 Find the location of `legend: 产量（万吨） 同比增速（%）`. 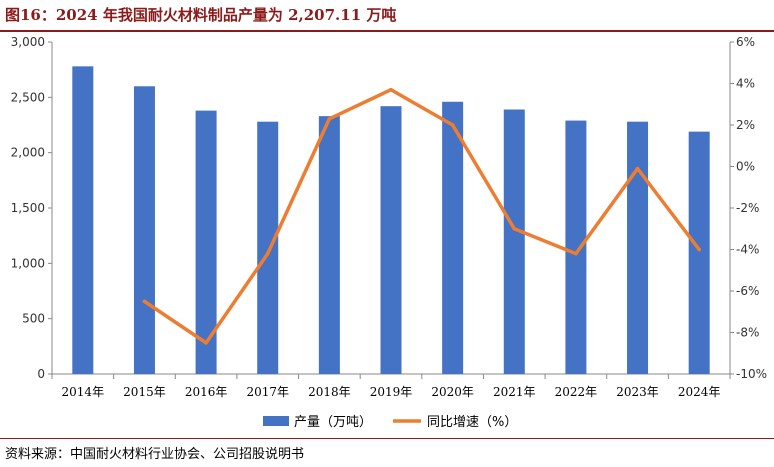

legend: 产量（万吨） 同比增速（%） is located at coordinates (390, 422).